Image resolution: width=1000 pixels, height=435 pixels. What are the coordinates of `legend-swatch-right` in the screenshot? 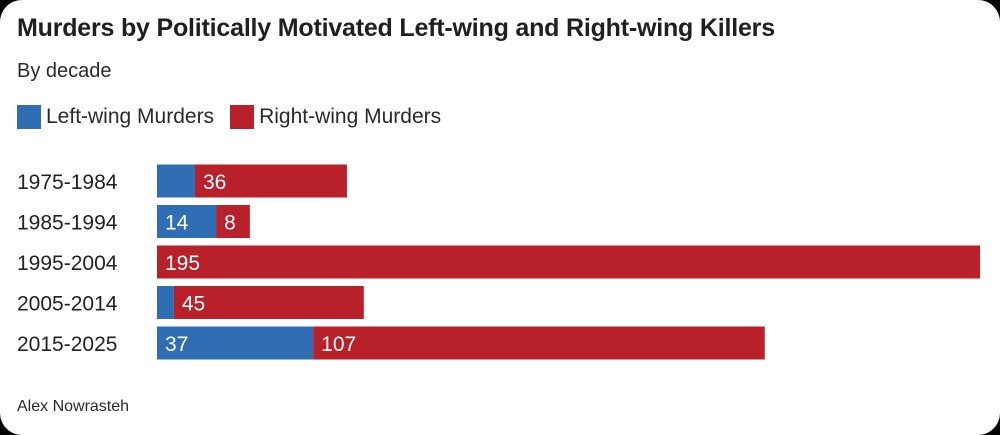 It's located at (242, 117).